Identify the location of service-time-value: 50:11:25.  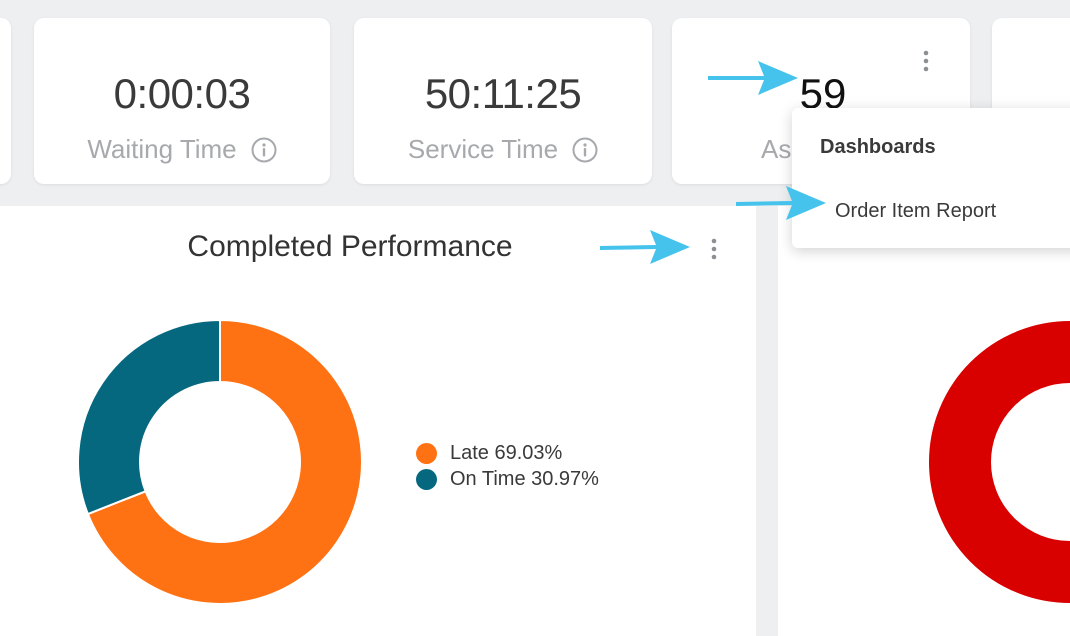
(503, 93).